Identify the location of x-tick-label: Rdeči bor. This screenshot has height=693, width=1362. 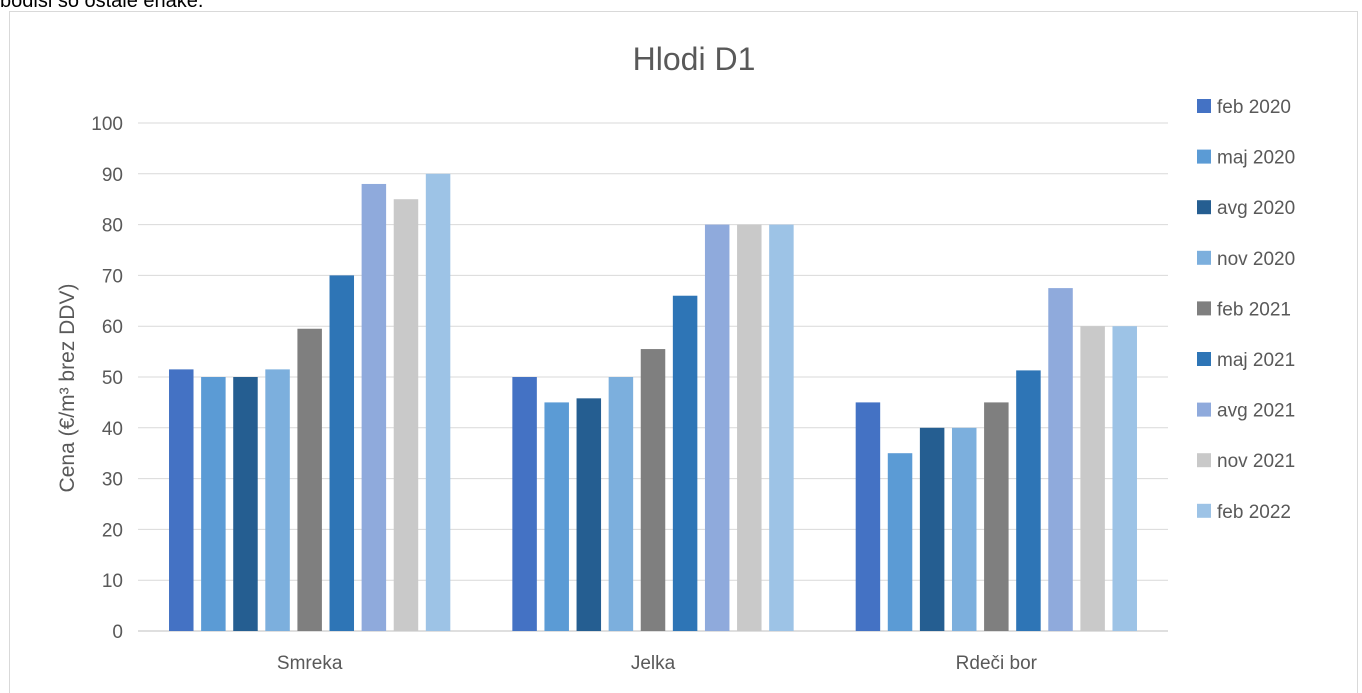
(997, 663).